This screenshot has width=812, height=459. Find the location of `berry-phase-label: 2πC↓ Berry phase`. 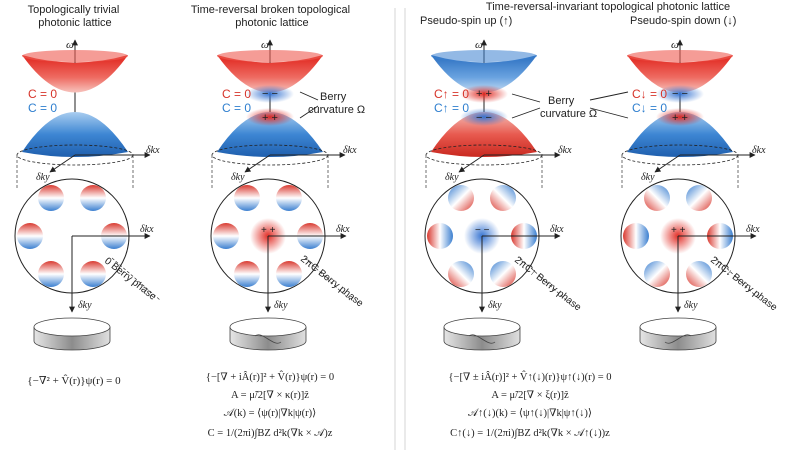

berry-phase-label: 2πC↓ Berry phase is located at coordinates (743, 284).